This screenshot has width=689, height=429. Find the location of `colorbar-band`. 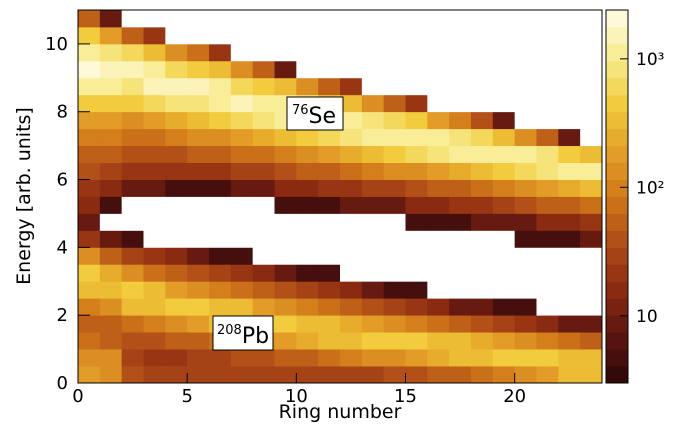

colorbar-band is located at coordinates (617, 52).